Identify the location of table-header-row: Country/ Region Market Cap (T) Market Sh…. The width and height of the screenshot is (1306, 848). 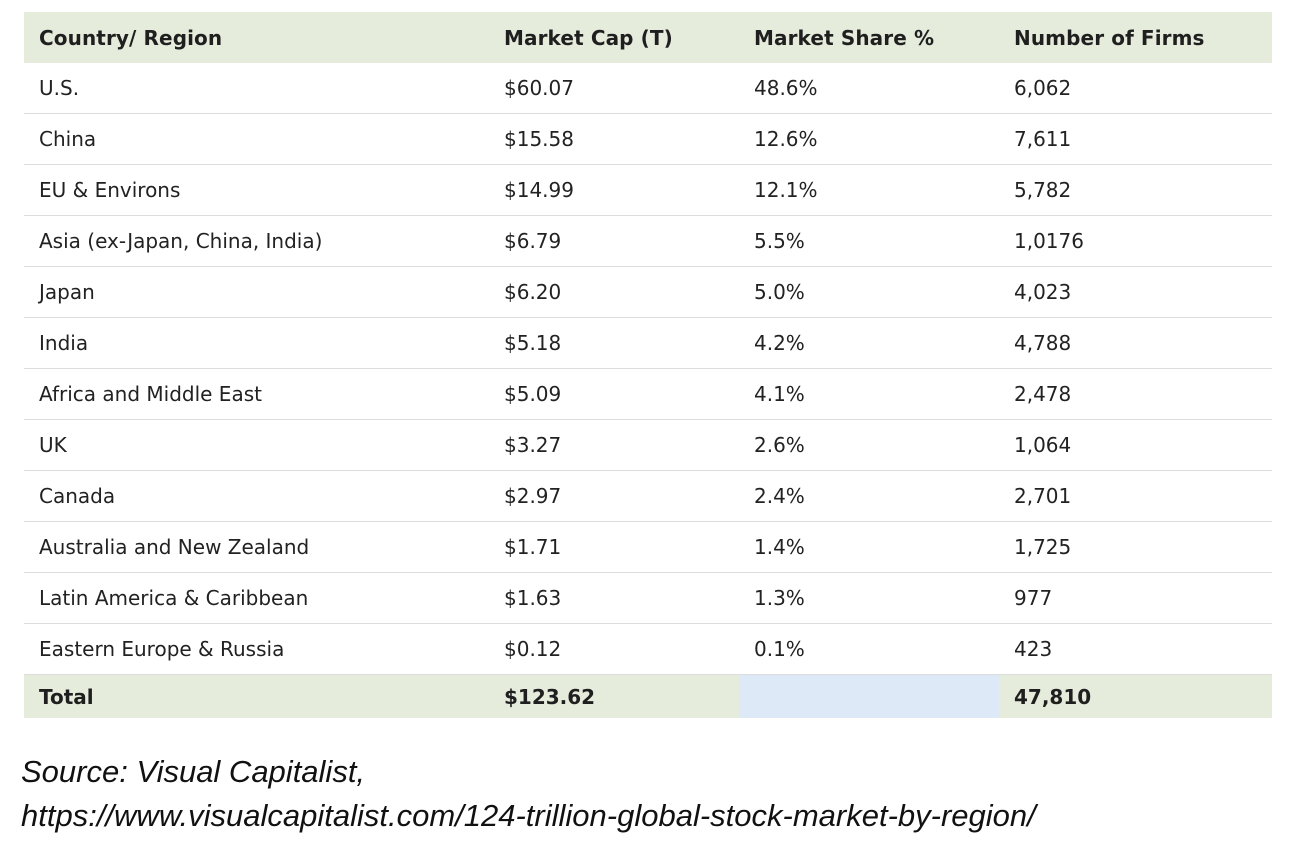
(648, 37).